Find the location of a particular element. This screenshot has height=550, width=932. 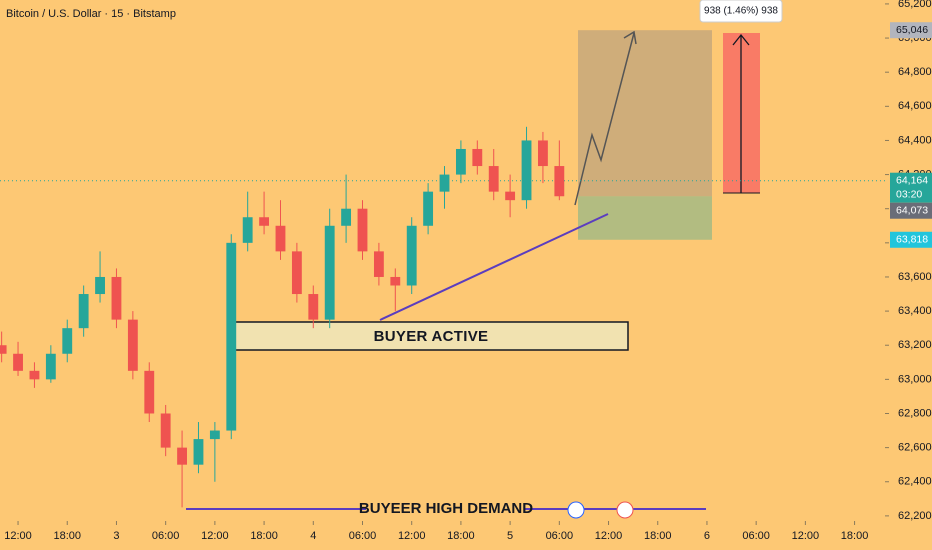

price-label: 65,046 is located at coordinates (912, 30).